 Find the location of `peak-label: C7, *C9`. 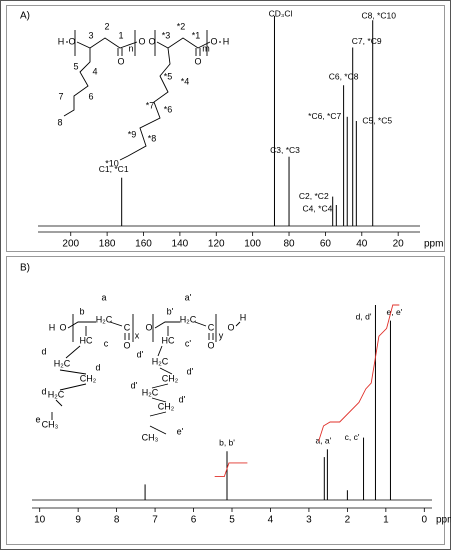

peak-label: C7, *C9 is located at coordinates (367, 41).